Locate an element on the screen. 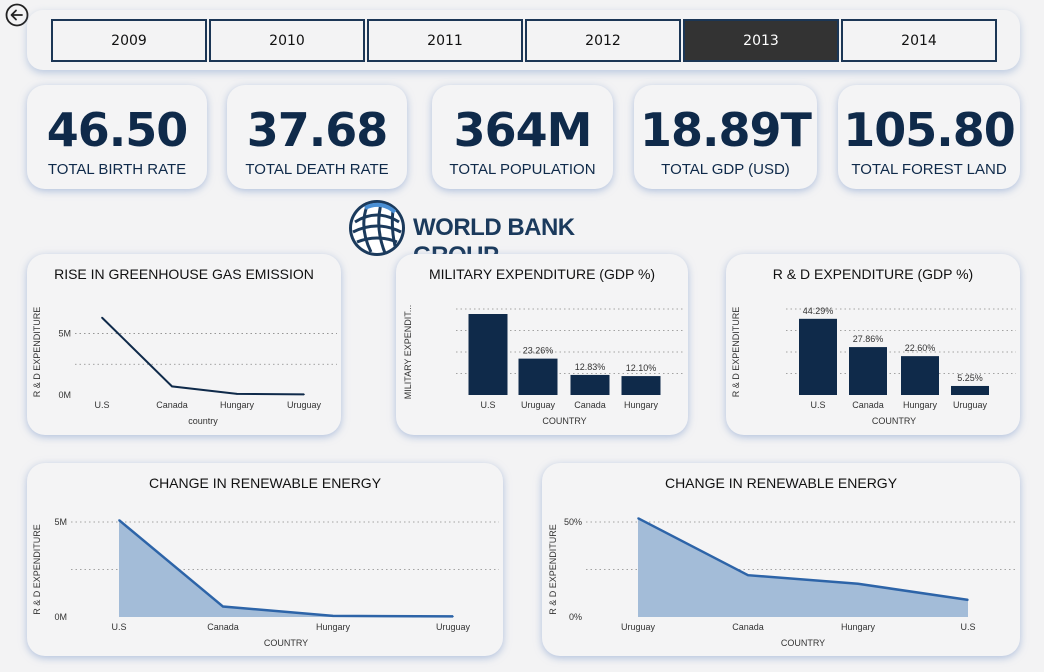  kpi-card-death-rate: 37.68 TOTAL DEATH RATE is located at coordinates (317, 137).